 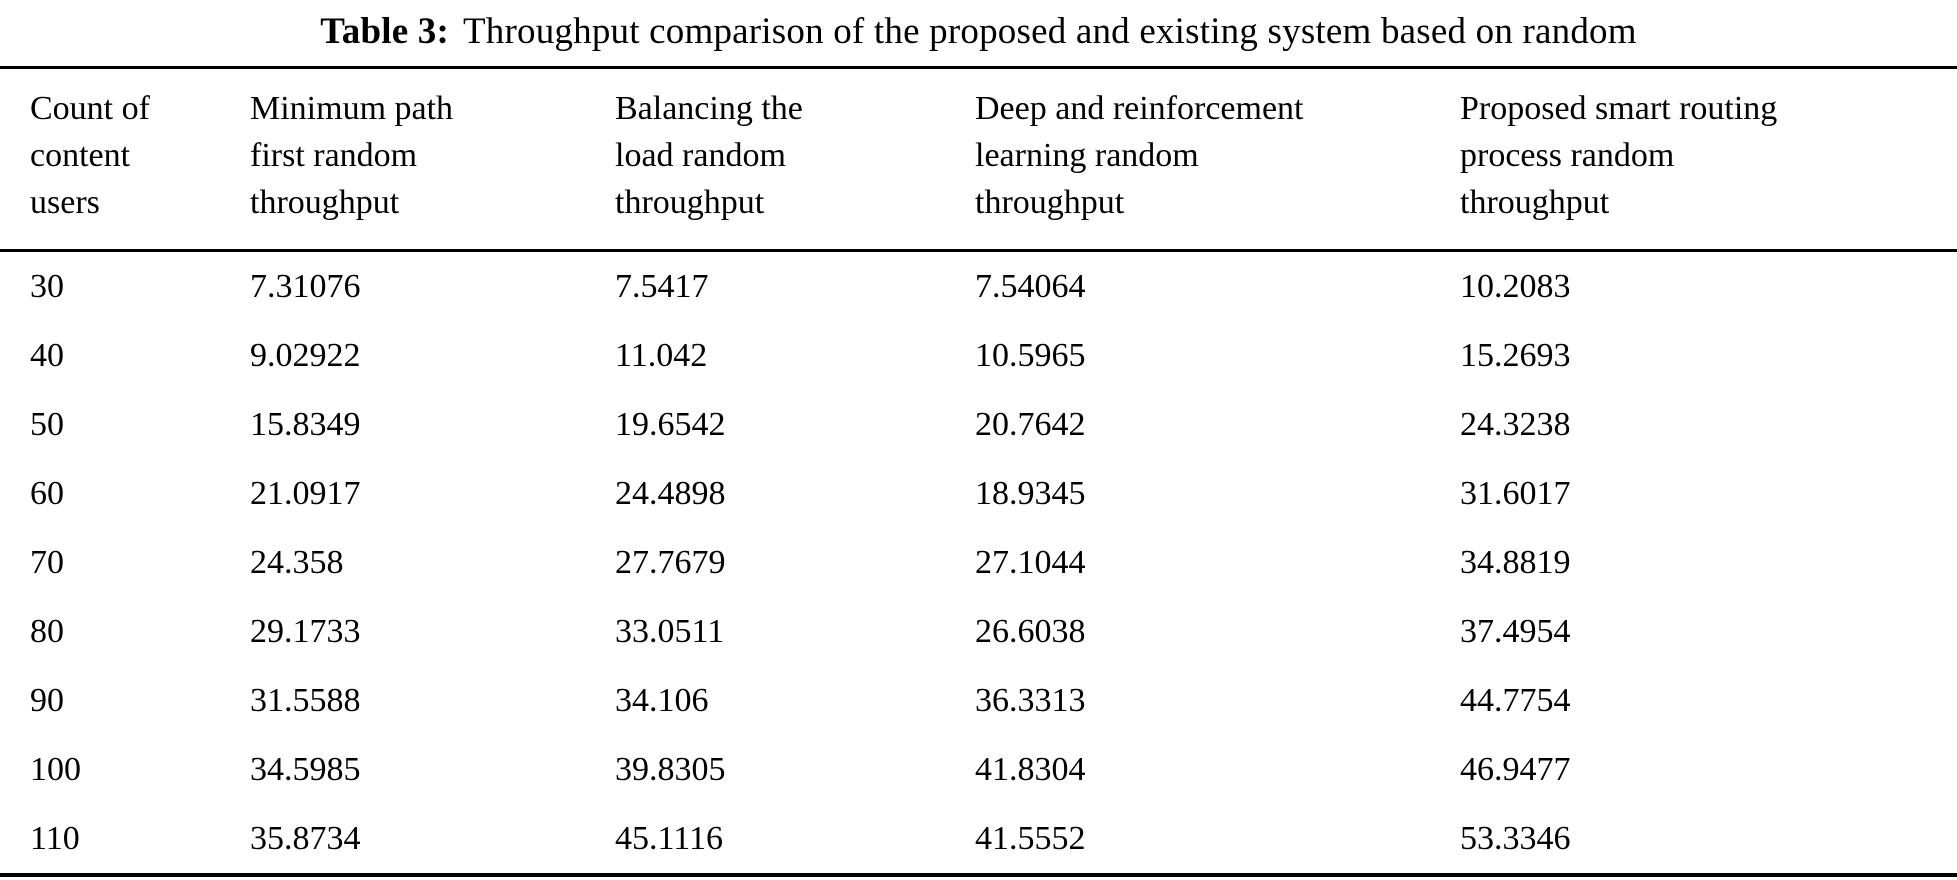 I want to click on table-row: 80 29.1733 33.0511 26.6038 37.4954, so click(x=978, y=631).